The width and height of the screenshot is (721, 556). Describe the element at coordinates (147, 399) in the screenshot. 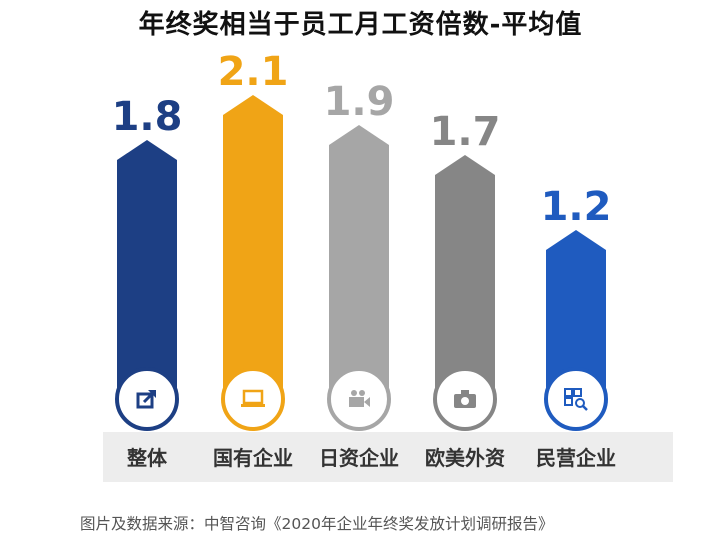

I see `share-icon` at that location.